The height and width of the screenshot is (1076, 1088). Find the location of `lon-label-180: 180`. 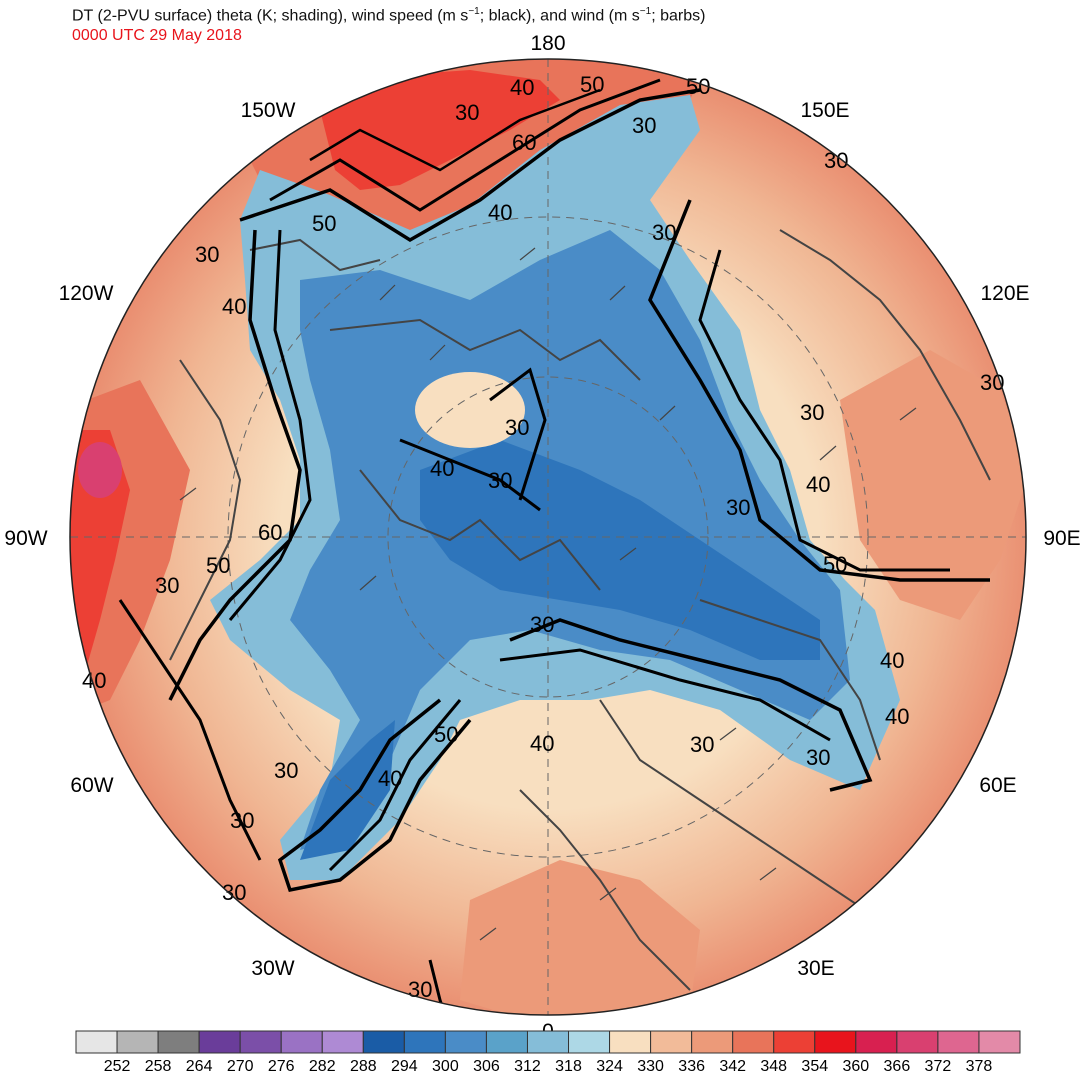

lon-label-180: 180 is located at coordinates (547, 43).